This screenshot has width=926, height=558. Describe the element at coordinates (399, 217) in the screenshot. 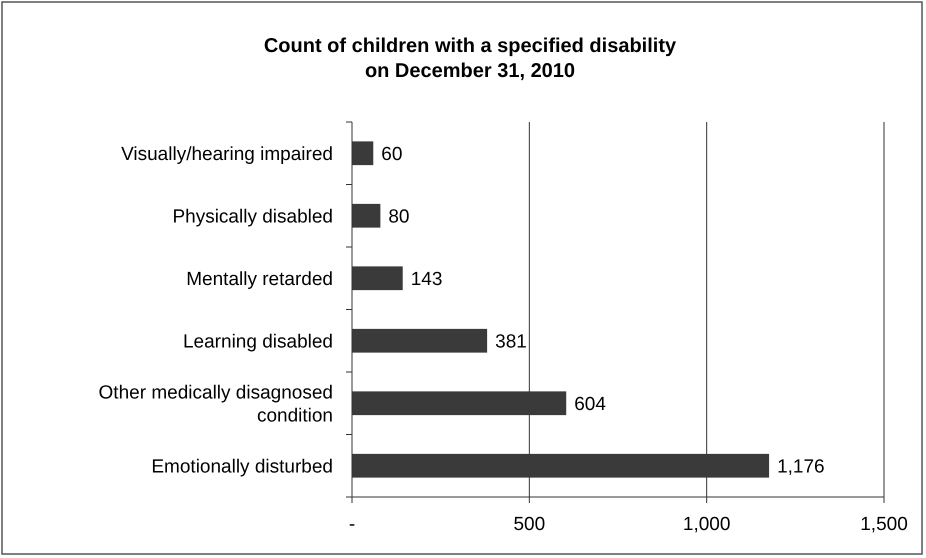

I see `data-label: 80` at that location.